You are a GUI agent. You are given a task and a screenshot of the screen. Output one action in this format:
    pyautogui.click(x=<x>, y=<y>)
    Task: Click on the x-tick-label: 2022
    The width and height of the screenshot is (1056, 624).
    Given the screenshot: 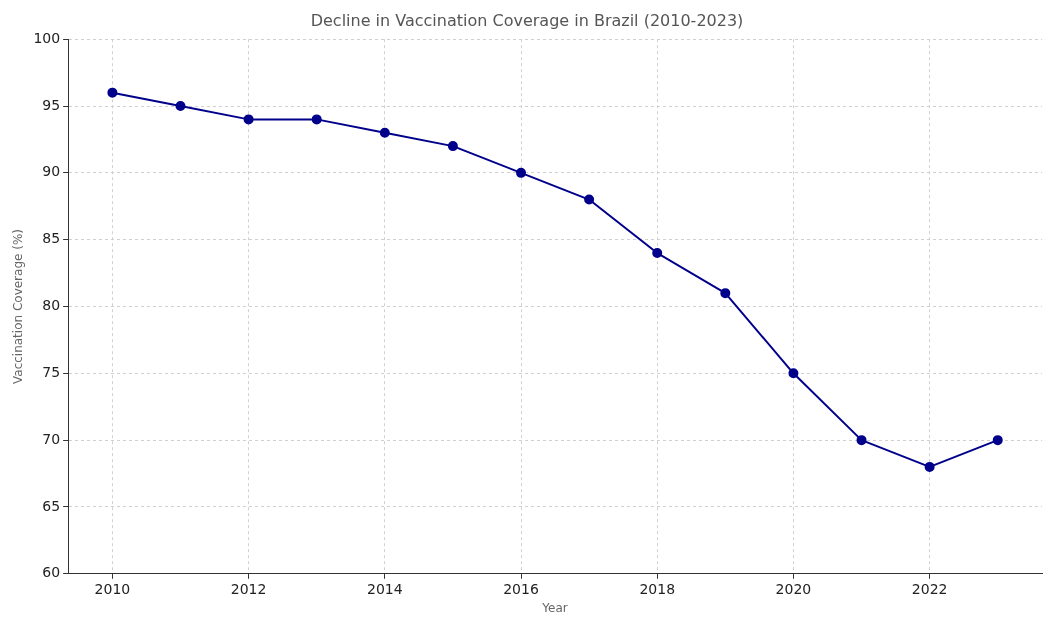 What is the action you would take?
    pyautogui.click(x=929, y=588)
    